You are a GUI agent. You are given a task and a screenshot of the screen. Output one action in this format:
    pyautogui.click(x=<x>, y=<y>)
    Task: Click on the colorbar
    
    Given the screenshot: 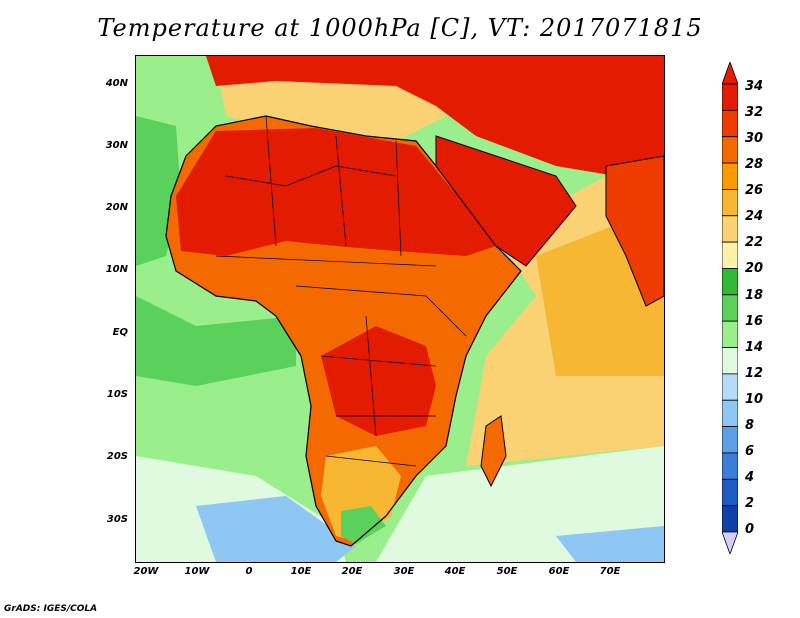 What is the action you would take?
    pyautogui.click(x=730, y=308)
    